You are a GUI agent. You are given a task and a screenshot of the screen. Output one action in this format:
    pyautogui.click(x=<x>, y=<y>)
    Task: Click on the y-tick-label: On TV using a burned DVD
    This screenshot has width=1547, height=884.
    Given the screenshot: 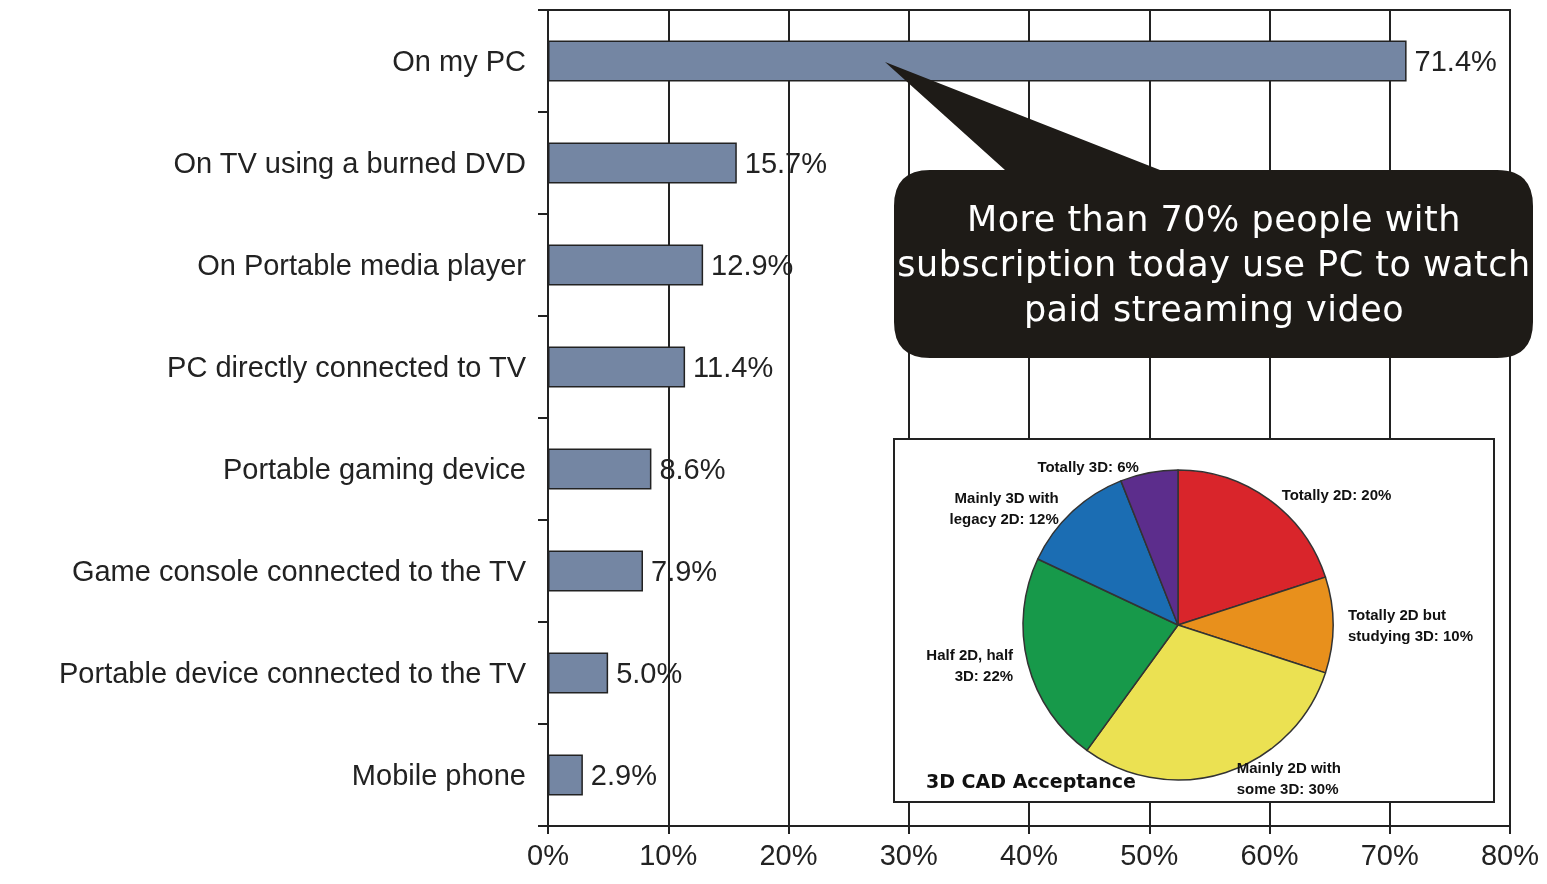 What is the action you would take?
    pyautogui.click(x=349, y=163)
    